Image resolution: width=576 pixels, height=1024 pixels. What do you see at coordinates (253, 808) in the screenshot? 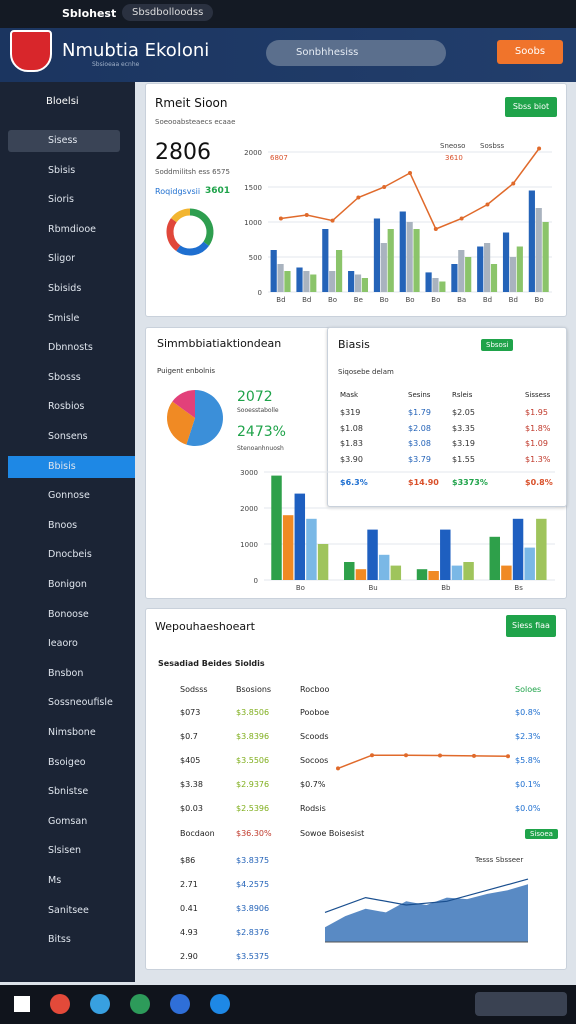
I see `cell: $2.5396` at bounding box center [253, 808].